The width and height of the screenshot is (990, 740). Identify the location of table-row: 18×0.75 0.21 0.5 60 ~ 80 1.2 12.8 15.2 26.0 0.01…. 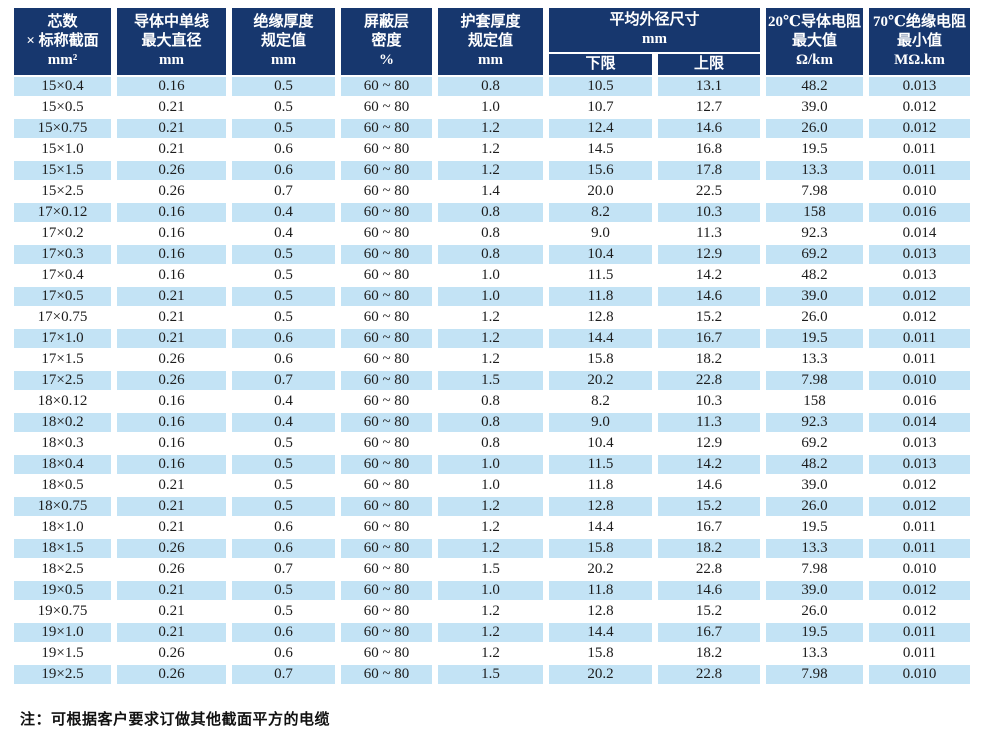
(492, 507).